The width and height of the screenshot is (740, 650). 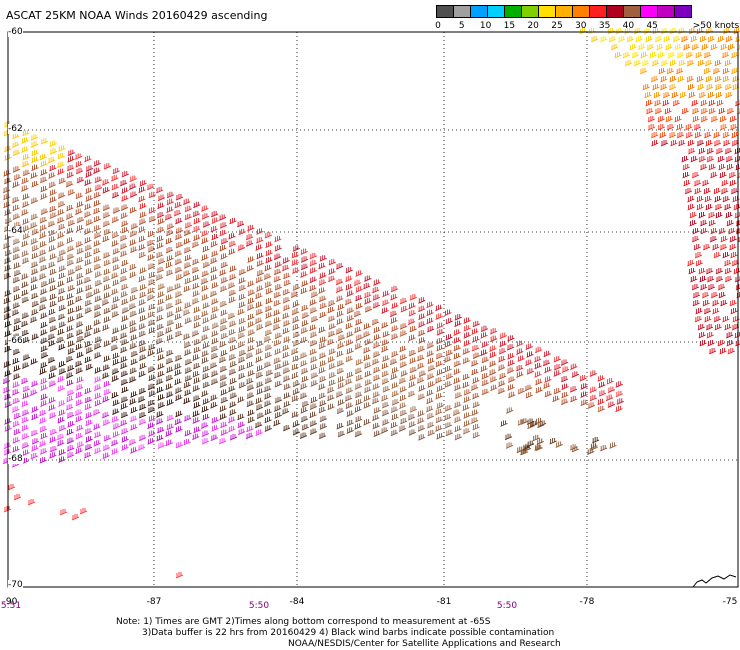 What do you see at coordinates (557, 26) in the screenshot?
I see `legend-label: 25` at bounding box center [557, 26].